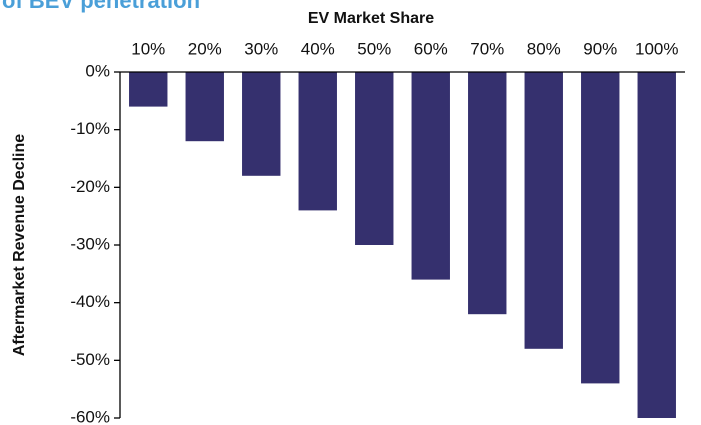  What do you see at coordinates (90, 128) in the screenshot?
I see `y-tick-label: -10%` at bounding box center [90, 128].